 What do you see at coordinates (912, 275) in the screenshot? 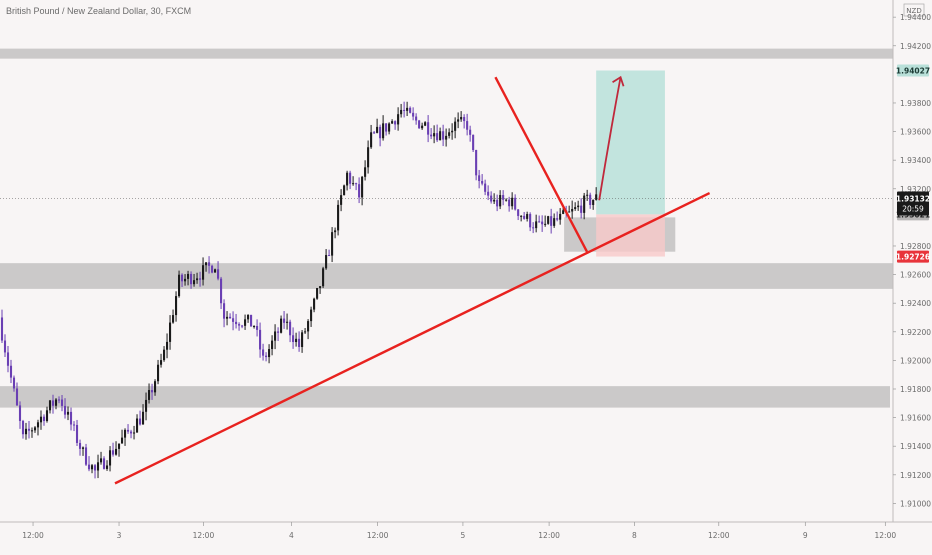
I see `price-axis-panel` at bounding box center [912, 275].